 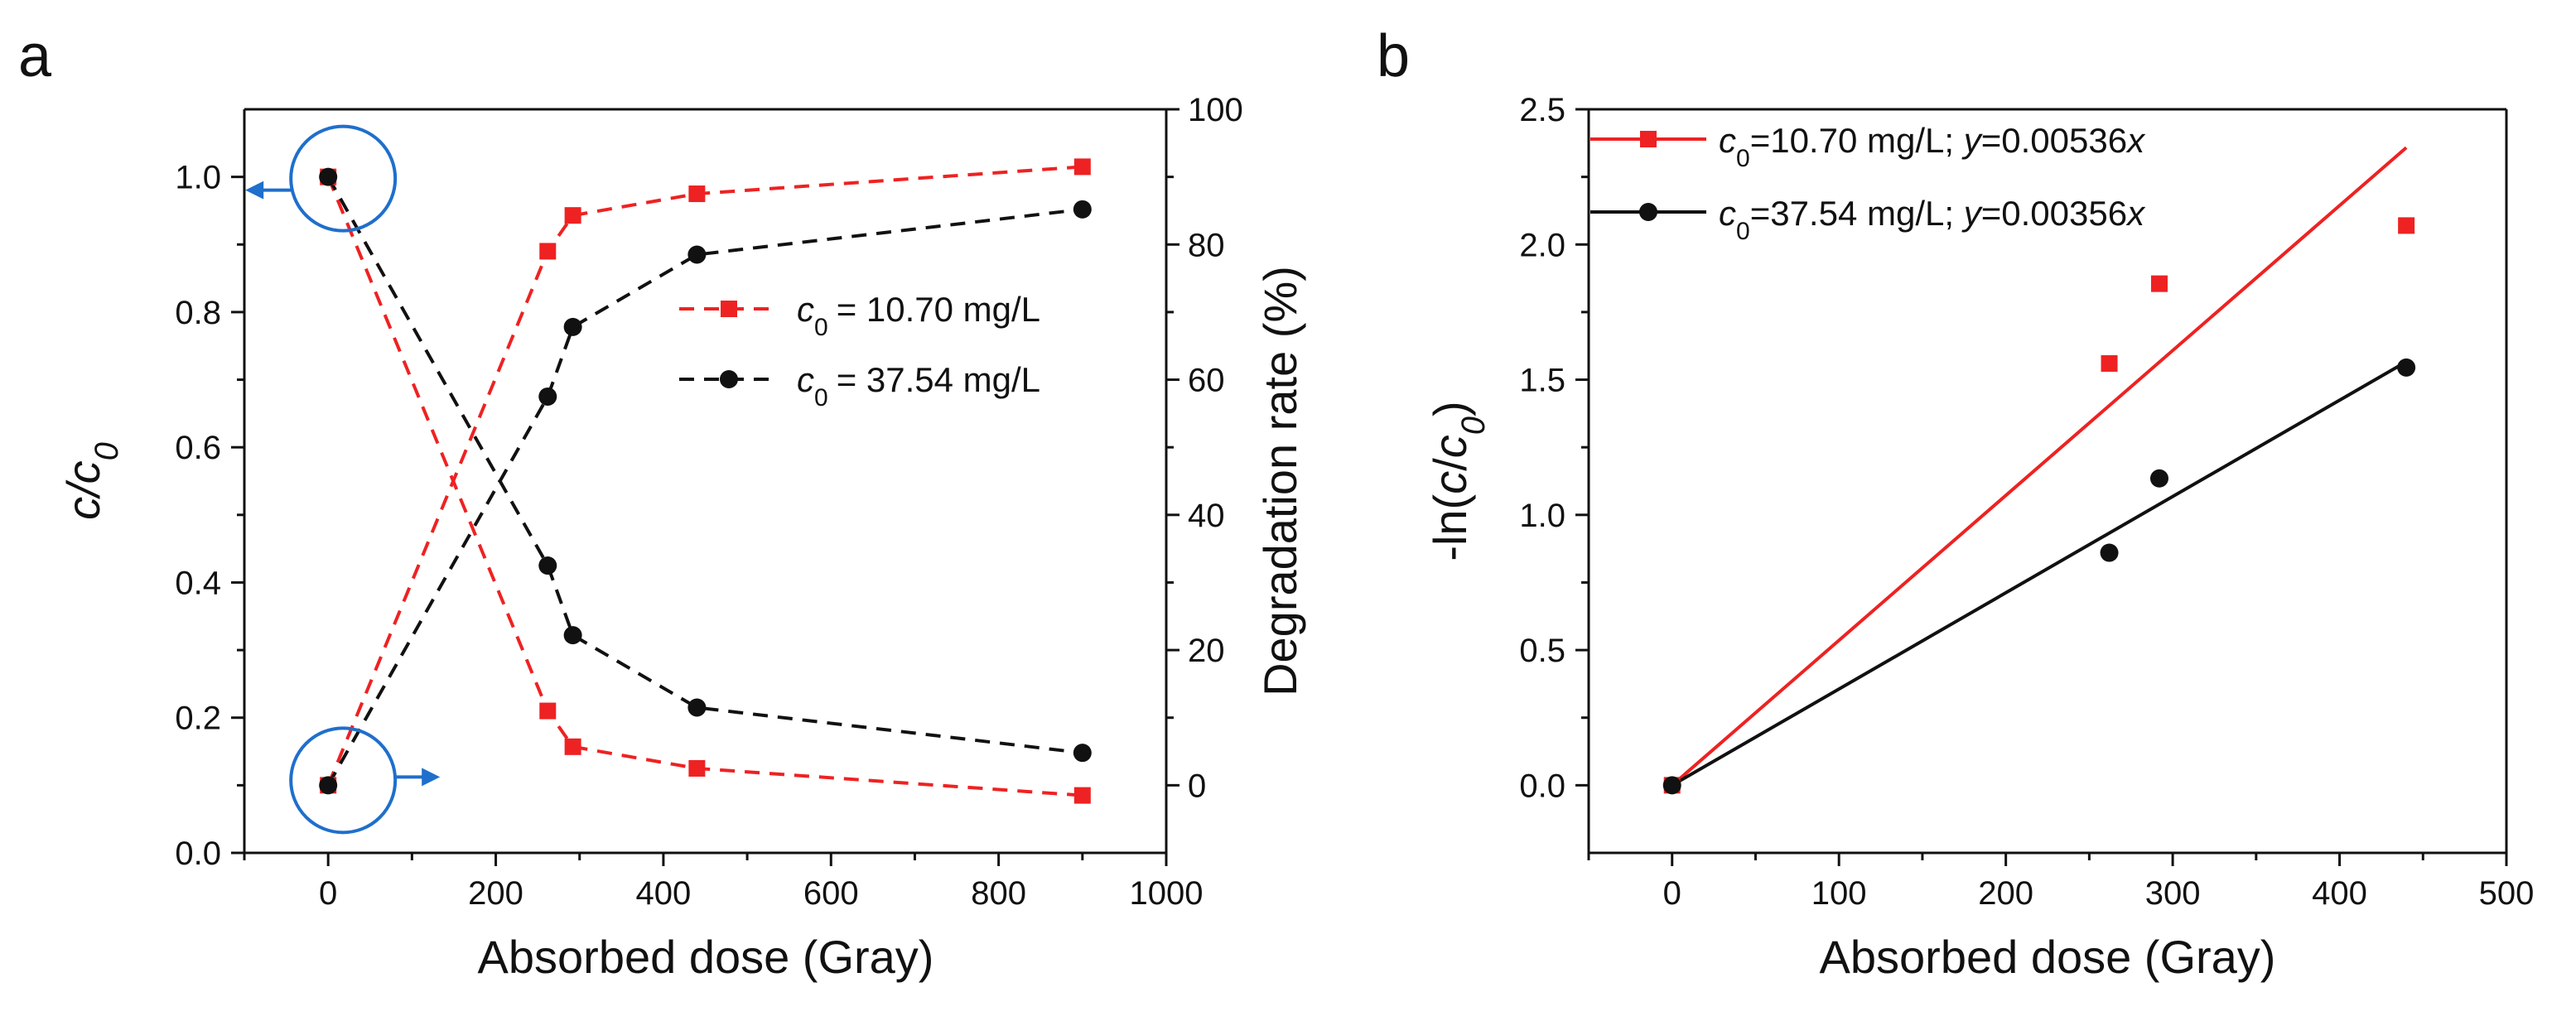 What do you see at coordinates (35, 56) in the screenshot?
I see `panel-a-label: a` at bounding box center [35, 56].